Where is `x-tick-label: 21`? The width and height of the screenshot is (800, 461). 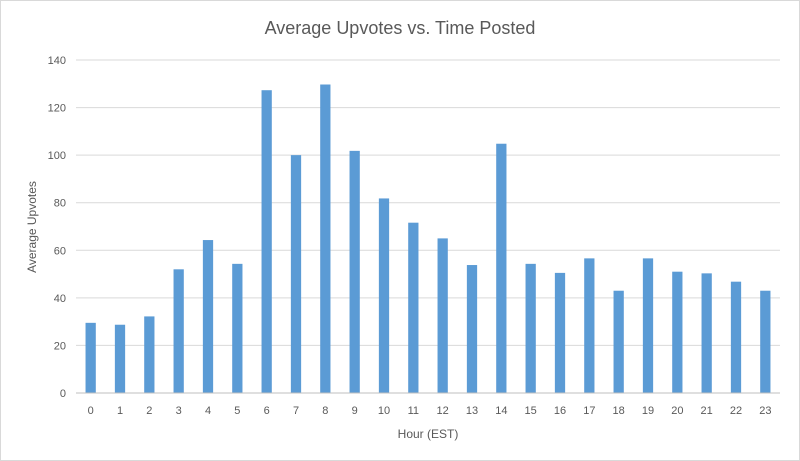 x-tick-label: 21 is located at coordinates (707, 411).